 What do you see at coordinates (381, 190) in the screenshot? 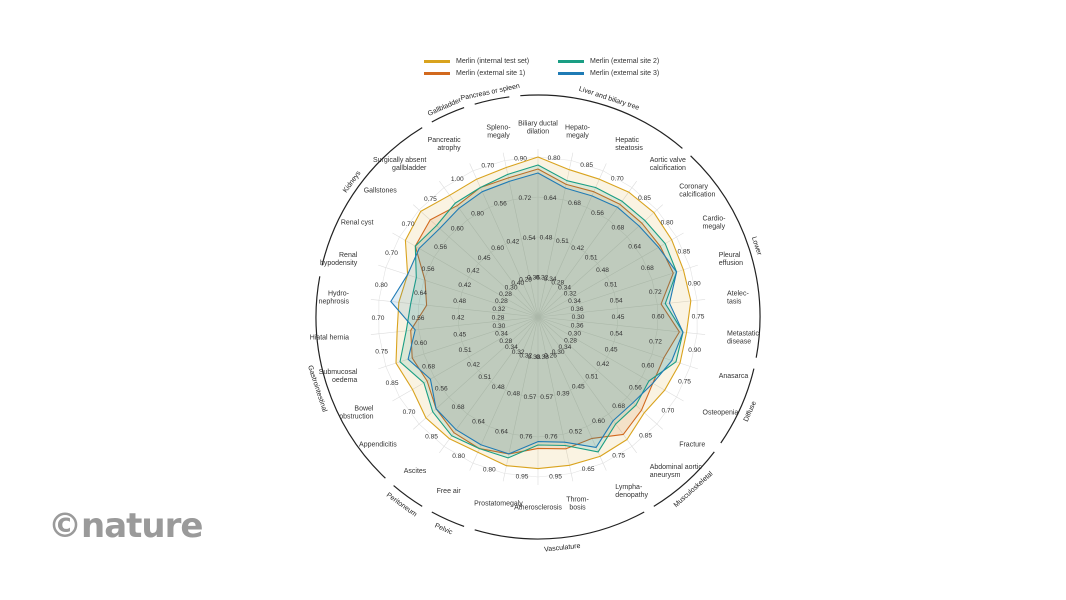
I see `category-label: Gallstones` at bounding box center [381, 190].